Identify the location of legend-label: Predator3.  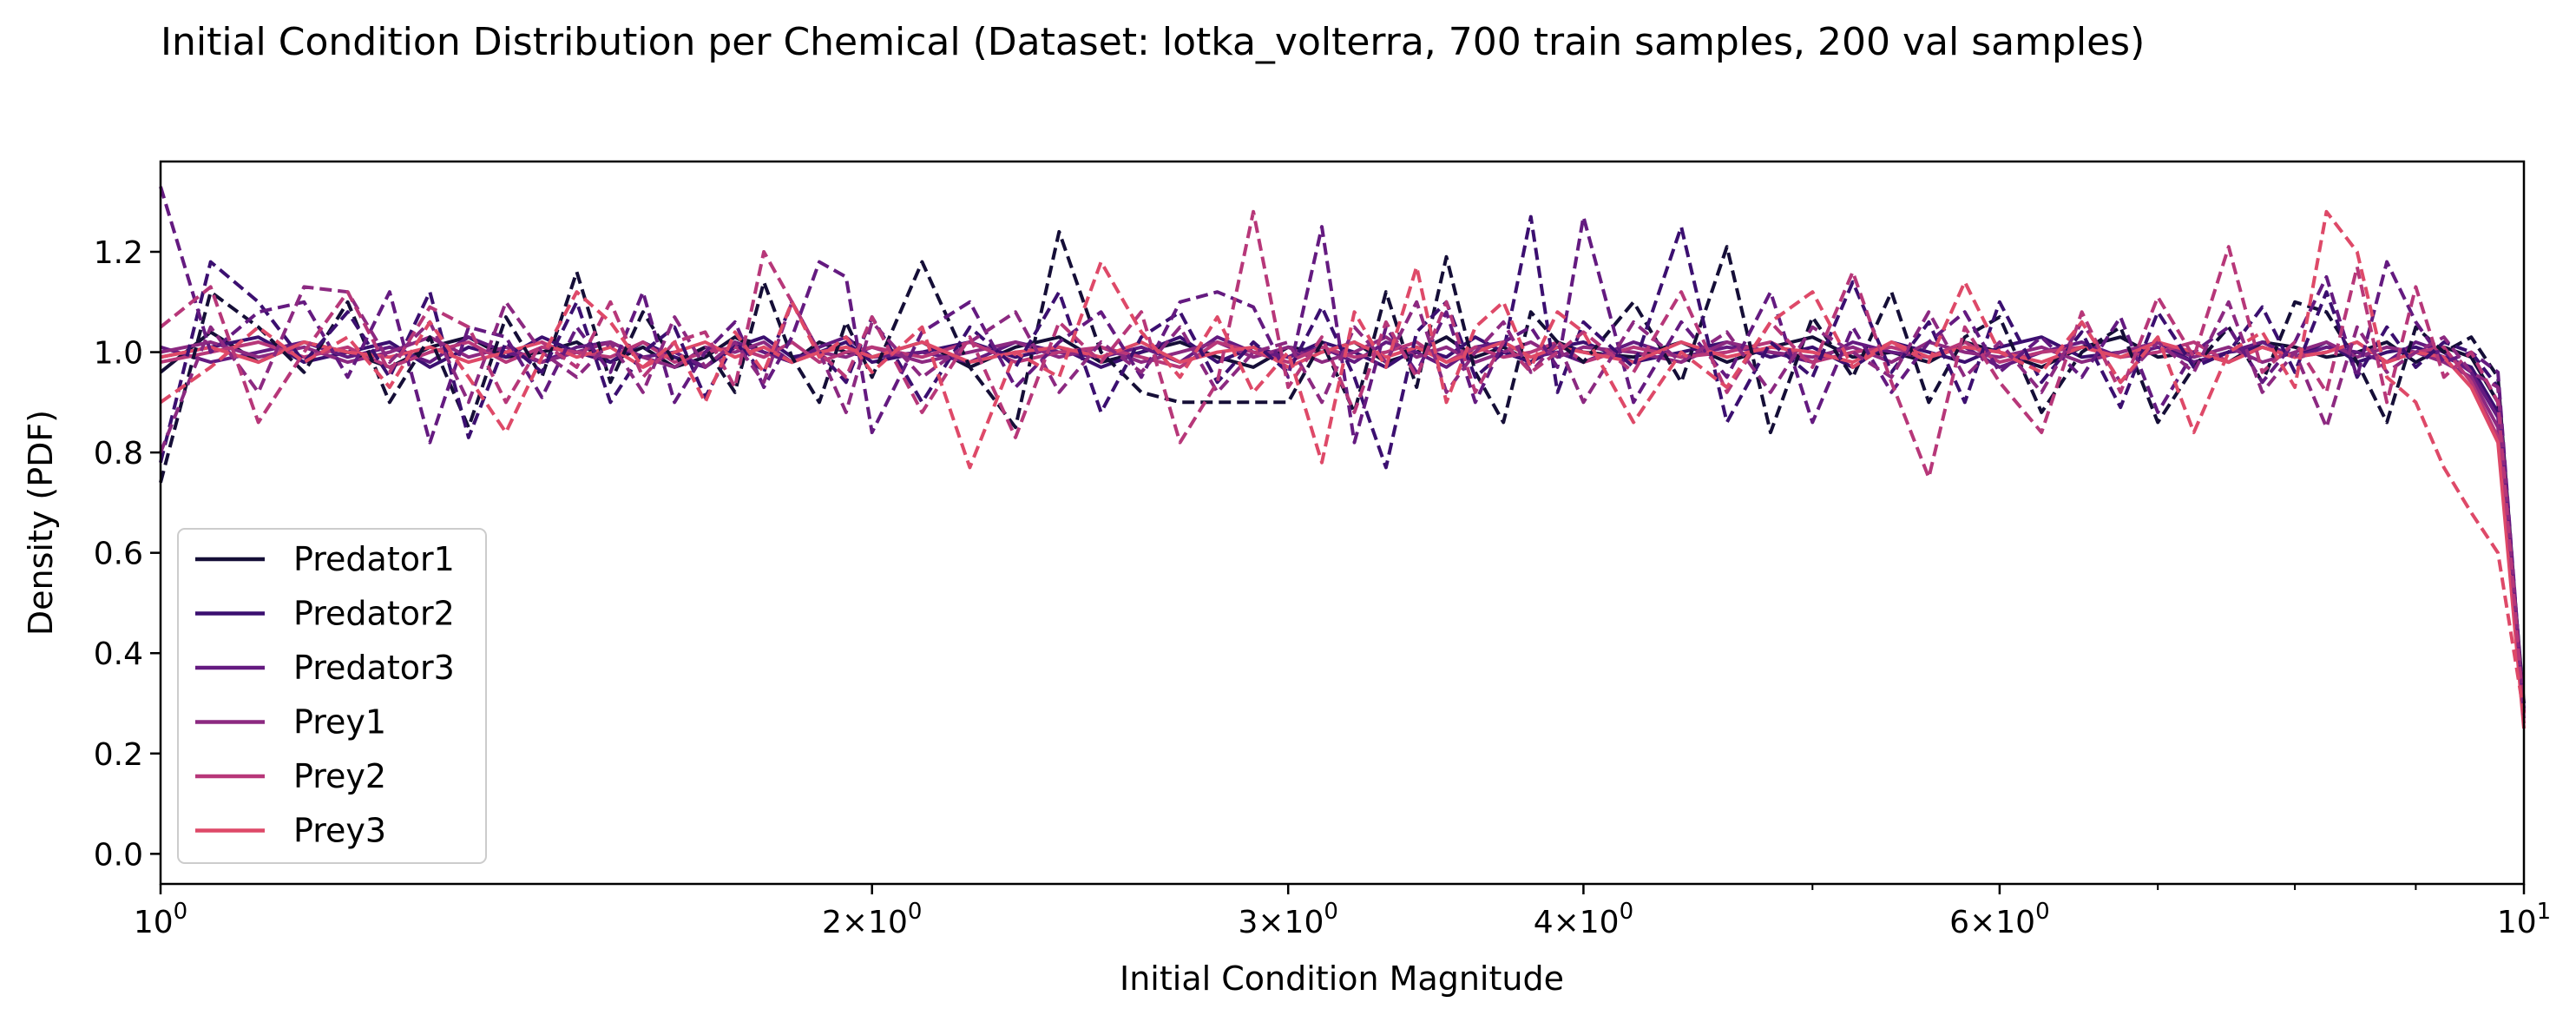
(374, 668).